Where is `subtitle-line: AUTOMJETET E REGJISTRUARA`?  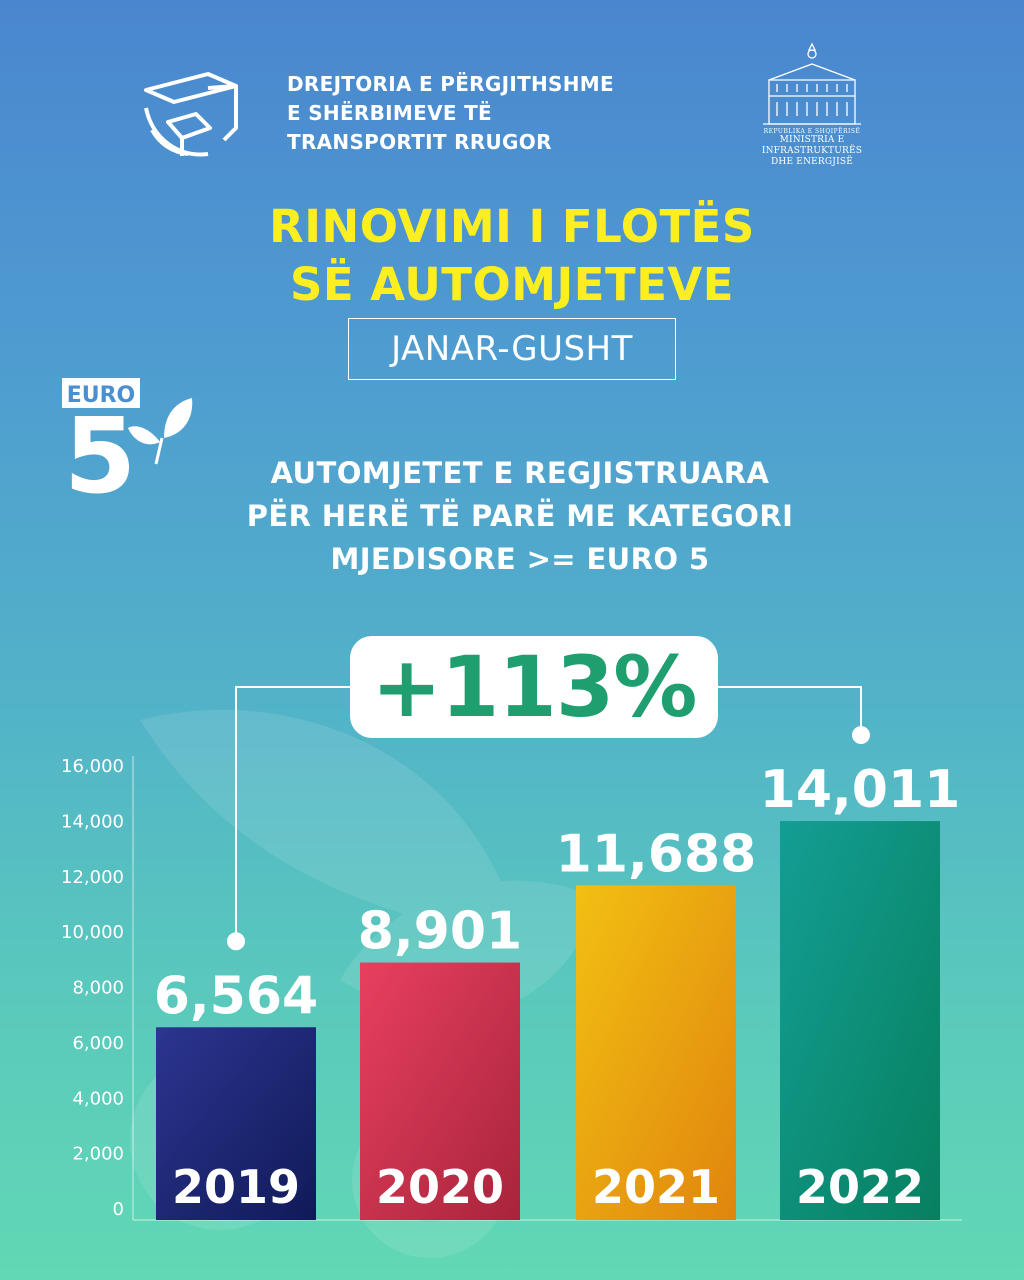 subtitle-line: AUTOMJETET E REGJISTRUARA is located at coordinates (520, 473).